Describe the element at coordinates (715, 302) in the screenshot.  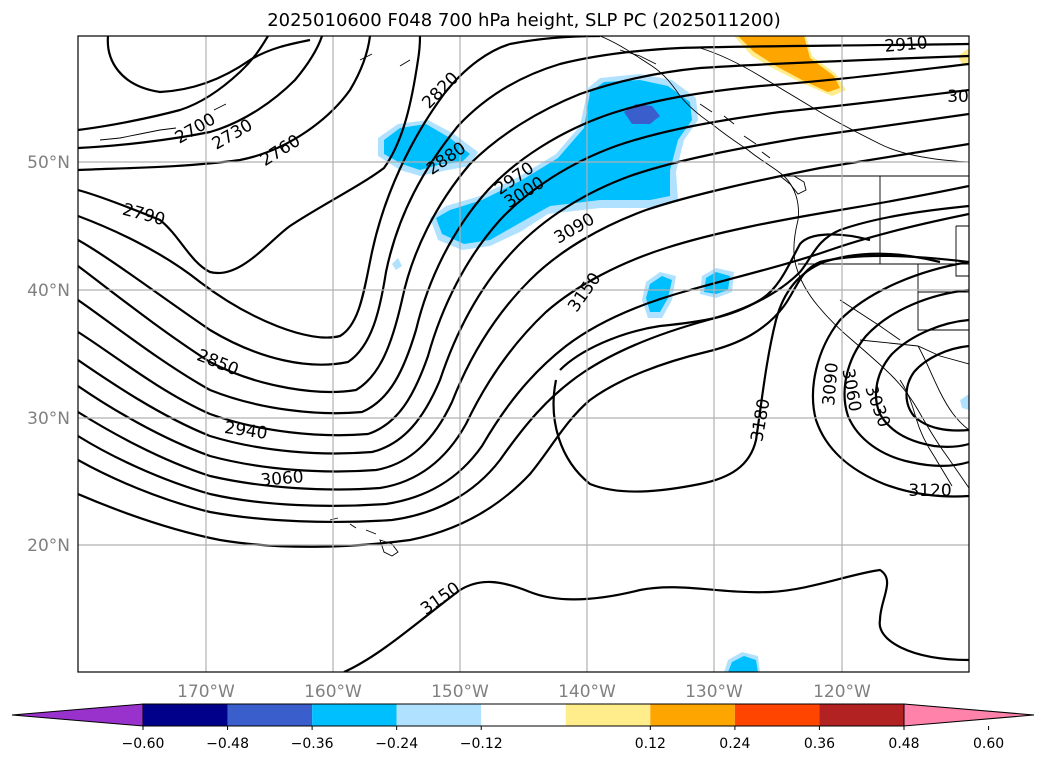
I see `contour-3150-inner` at that location.